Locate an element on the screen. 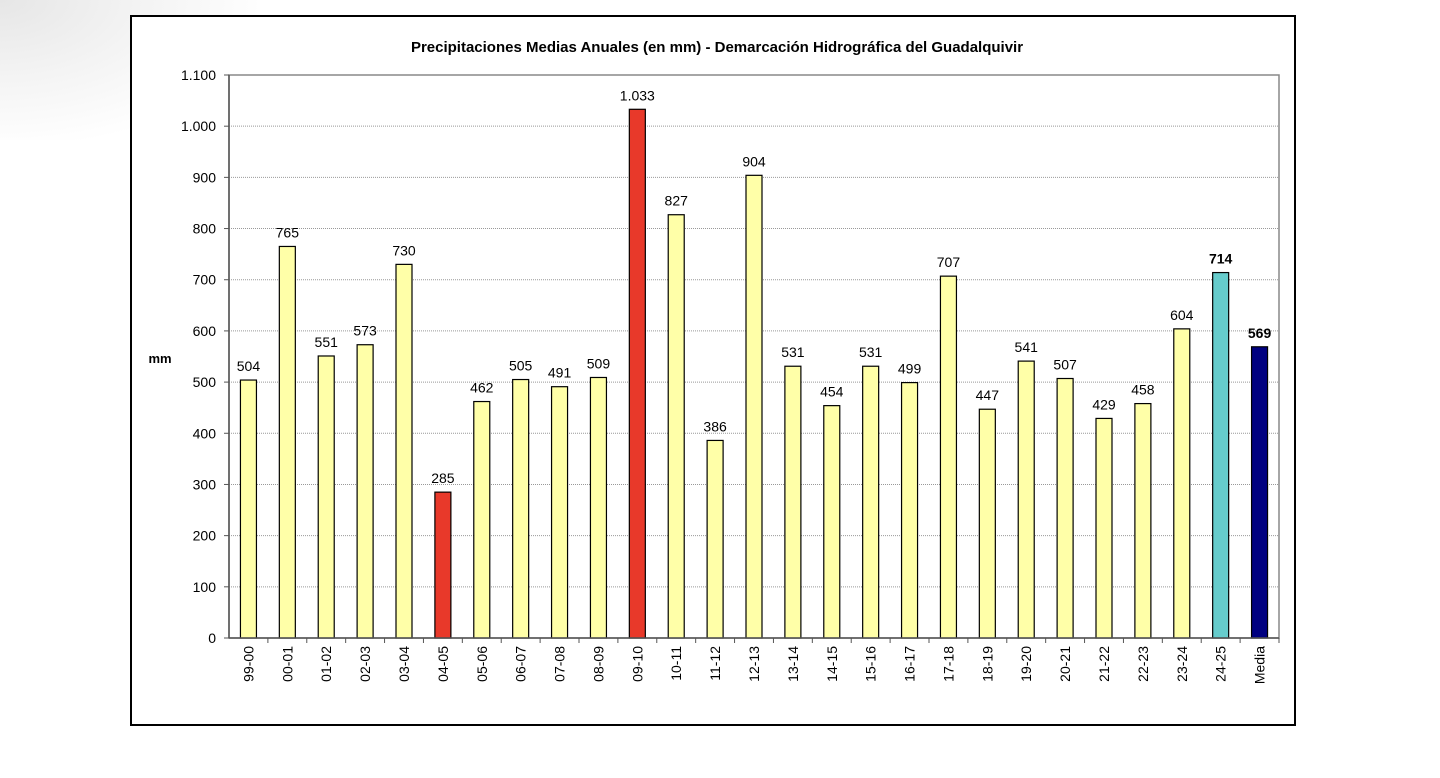  data-label: 904 is located at coordinates (754, 161).